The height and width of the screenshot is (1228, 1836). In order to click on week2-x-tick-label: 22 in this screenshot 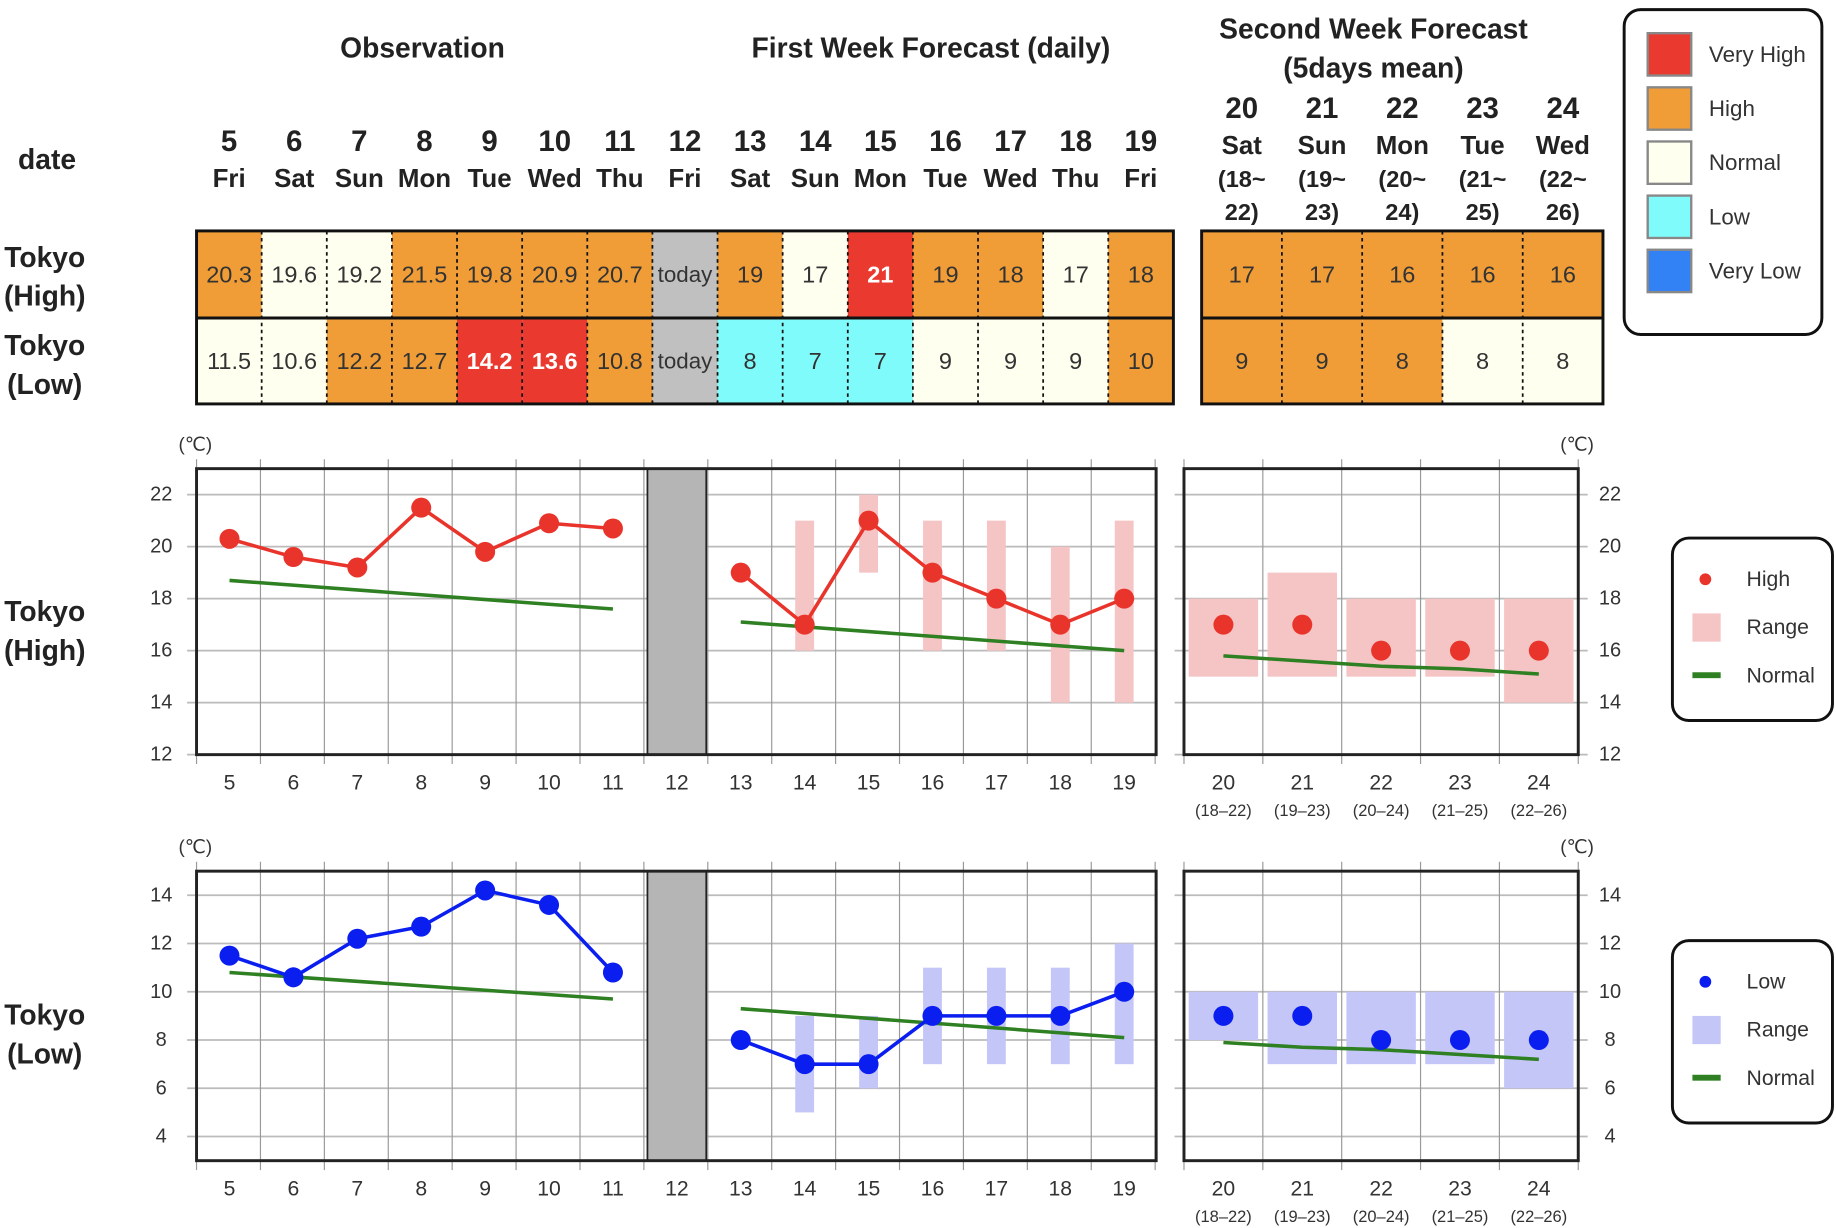, I will do `click(1381, 782)`.